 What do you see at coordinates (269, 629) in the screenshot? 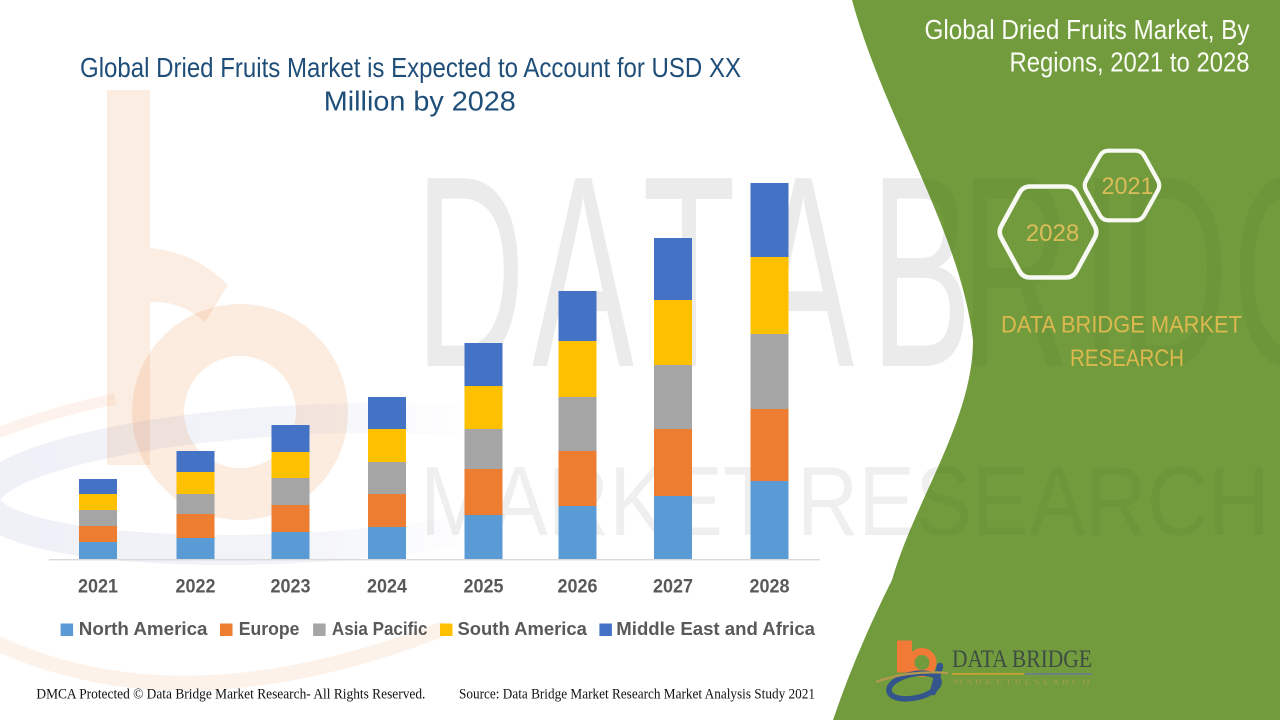
I see `svg-text: Europe` at bounding box center [269, 629].